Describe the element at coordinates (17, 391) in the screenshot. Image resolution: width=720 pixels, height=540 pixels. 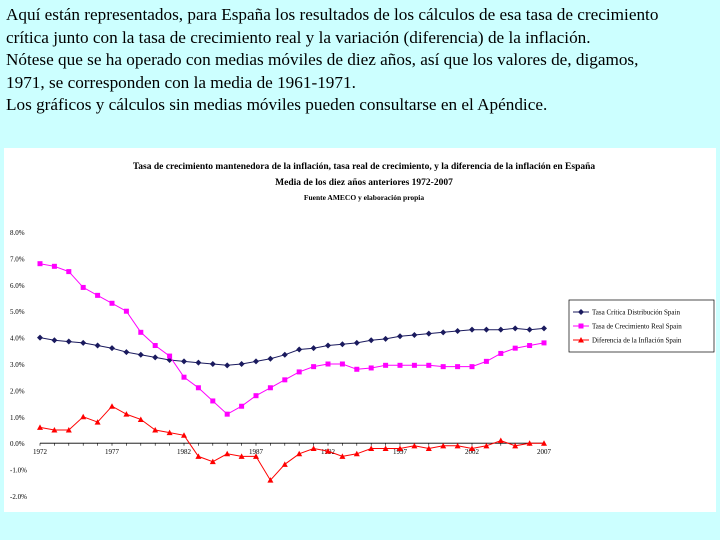
I see `y-tick-label: 2.0%` at that location.